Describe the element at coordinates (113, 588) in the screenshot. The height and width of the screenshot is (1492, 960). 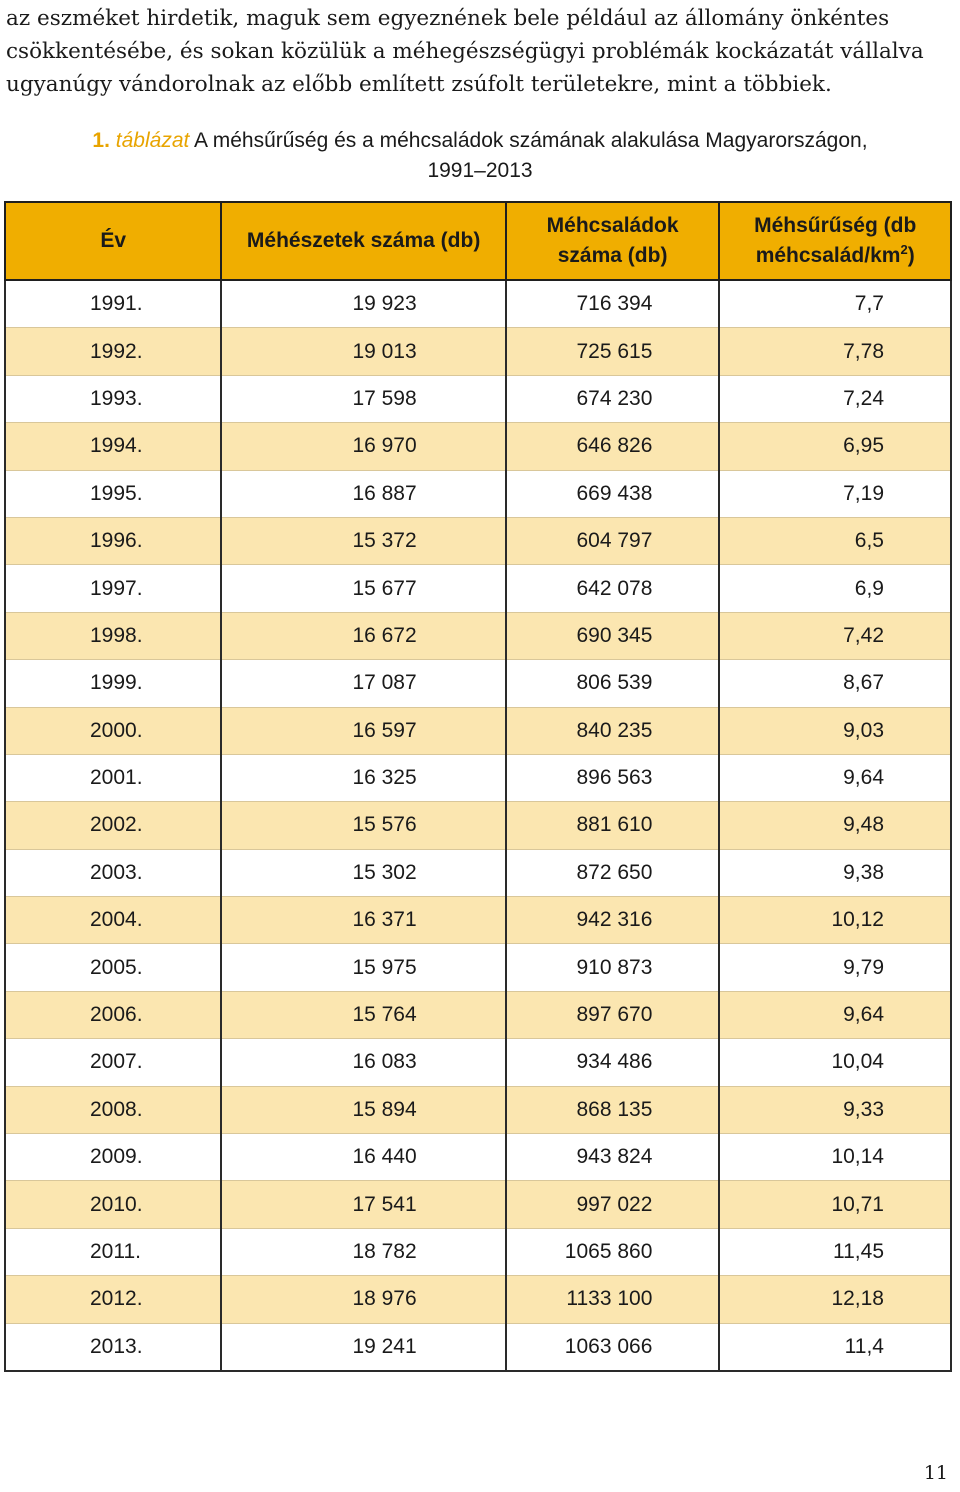
I see `cell-year: 1997.` at that location.